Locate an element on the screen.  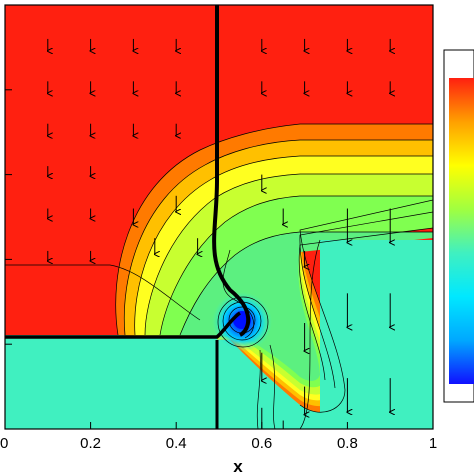
shock-horizontal is located at coordinates (123, 325).